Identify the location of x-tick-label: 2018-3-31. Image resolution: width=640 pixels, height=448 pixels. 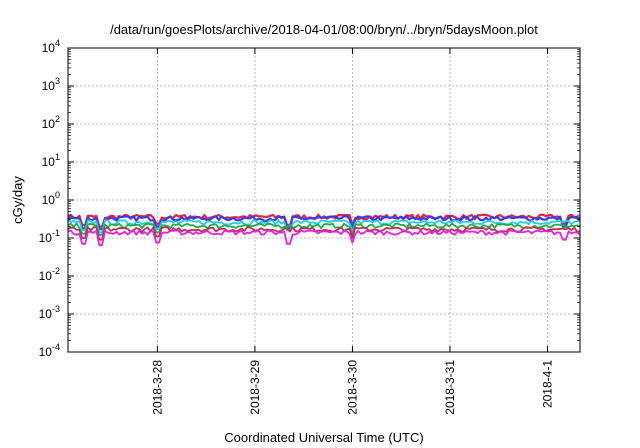
(450, 387).